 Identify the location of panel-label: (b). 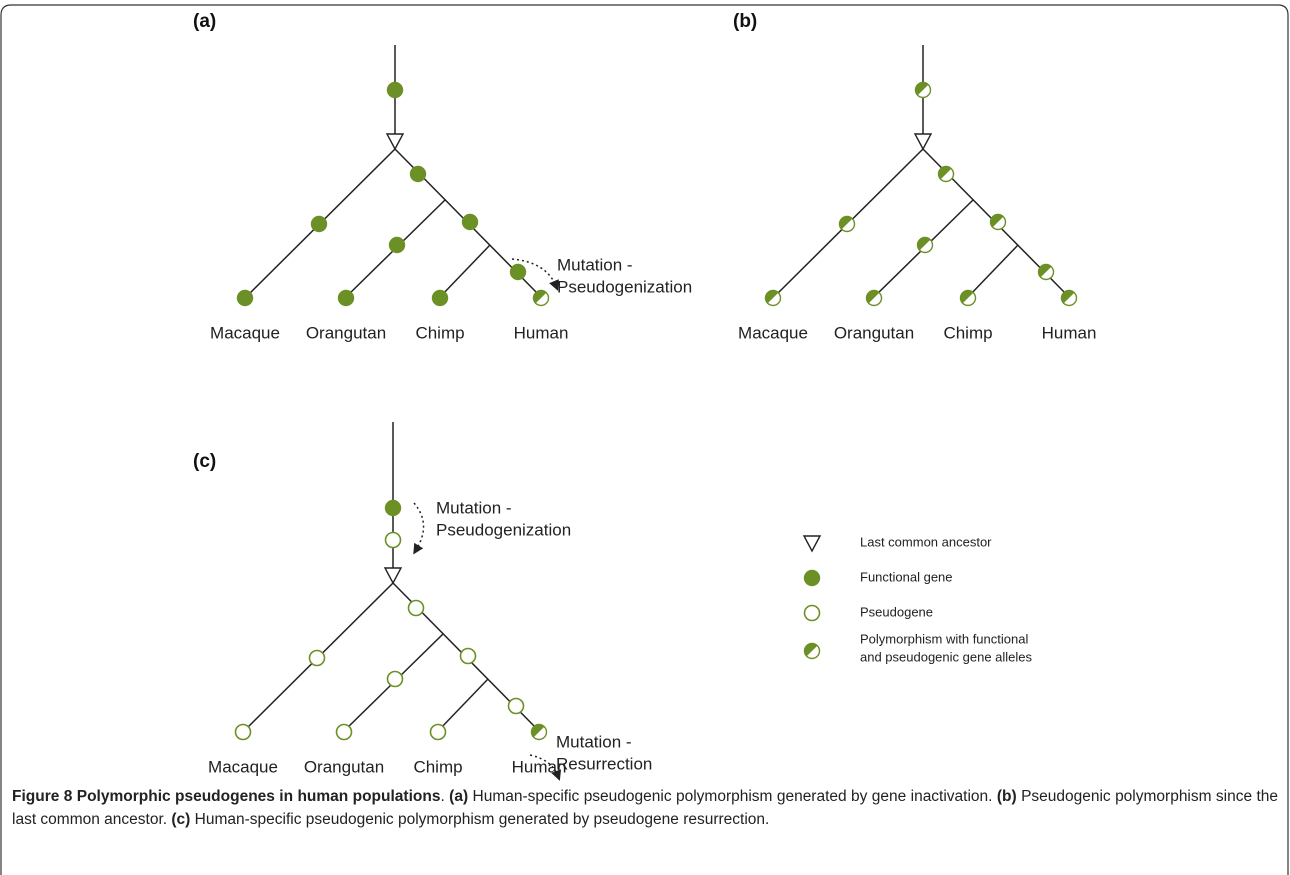
(745, 21).